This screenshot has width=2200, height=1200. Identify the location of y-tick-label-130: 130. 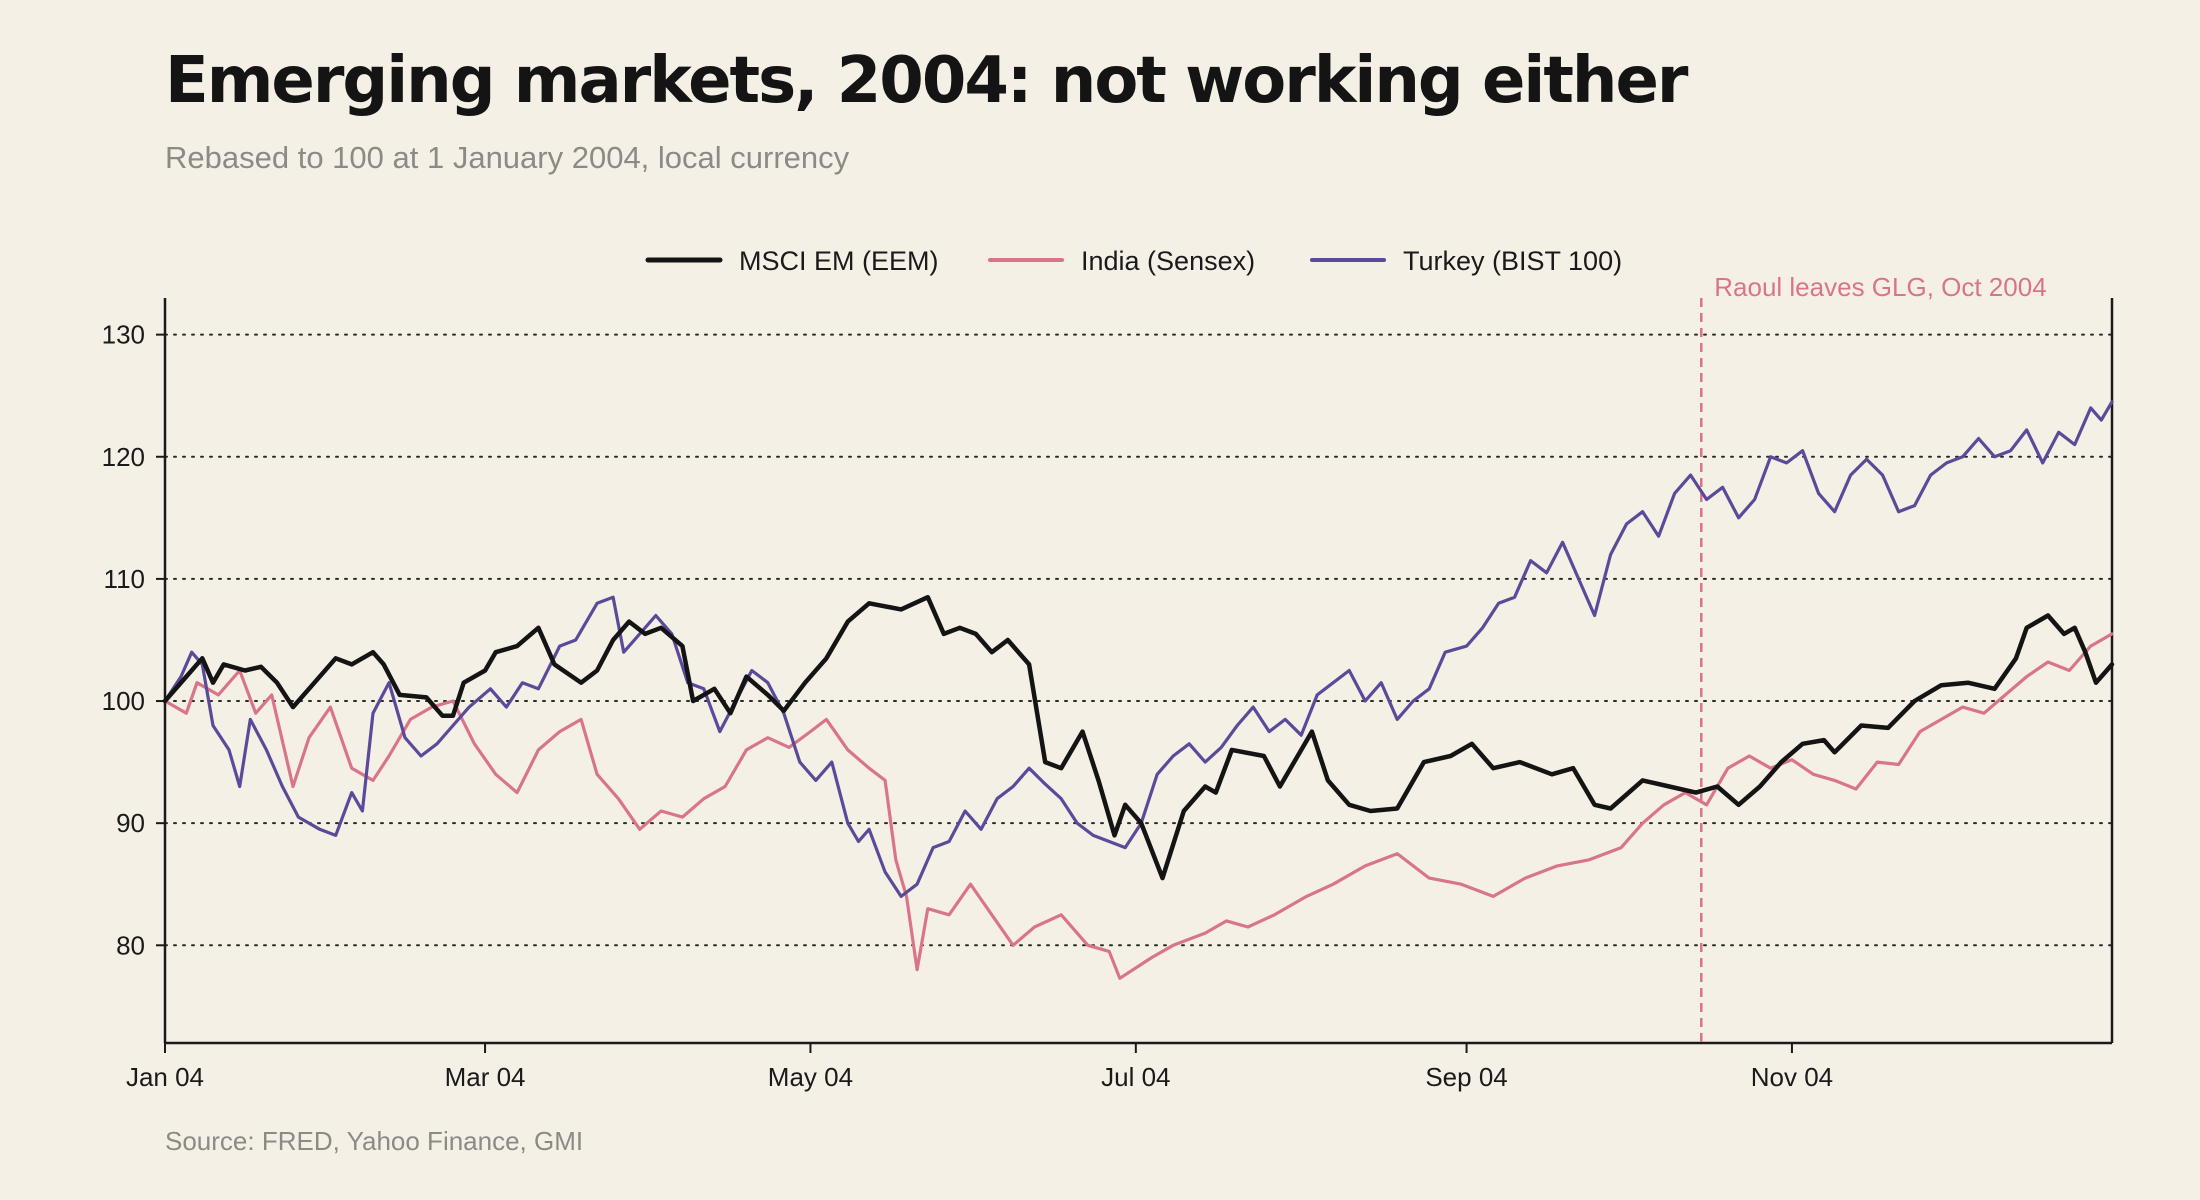
(123, 335).